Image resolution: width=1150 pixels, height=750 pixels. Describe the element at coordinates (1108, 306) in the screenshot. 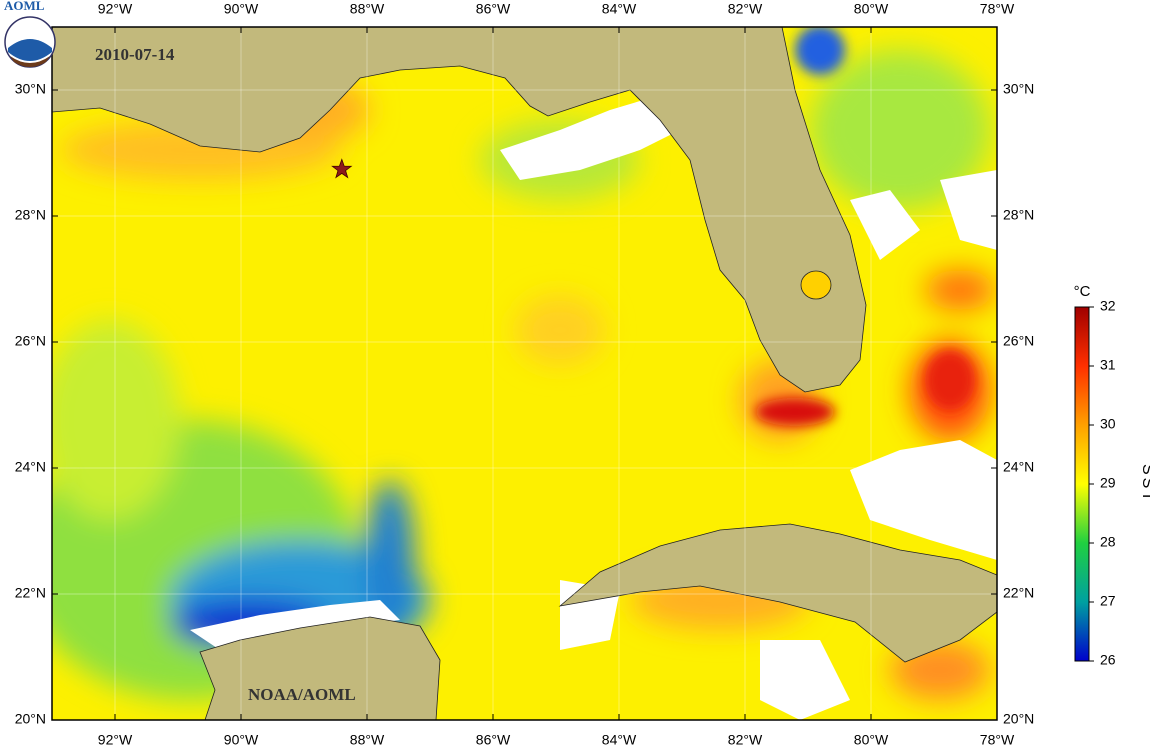

I see `colorbar-tick-label: 32` at that location.